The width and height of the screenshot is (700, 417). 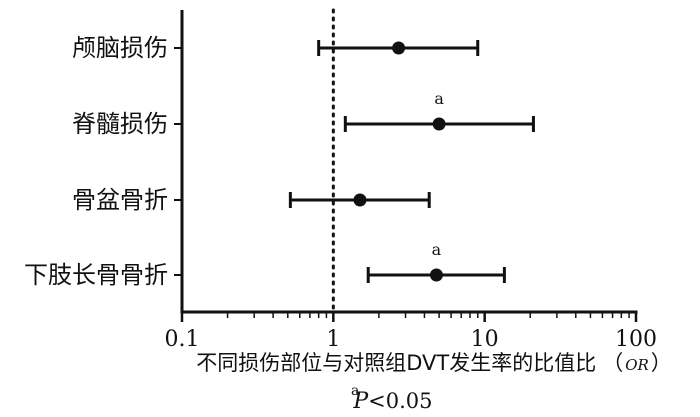 What do you see at coordinates (411, 339) in the screenshot?
I see `x-tick-labels: 0.1 1 10 100` at bounding box center [411, 339].